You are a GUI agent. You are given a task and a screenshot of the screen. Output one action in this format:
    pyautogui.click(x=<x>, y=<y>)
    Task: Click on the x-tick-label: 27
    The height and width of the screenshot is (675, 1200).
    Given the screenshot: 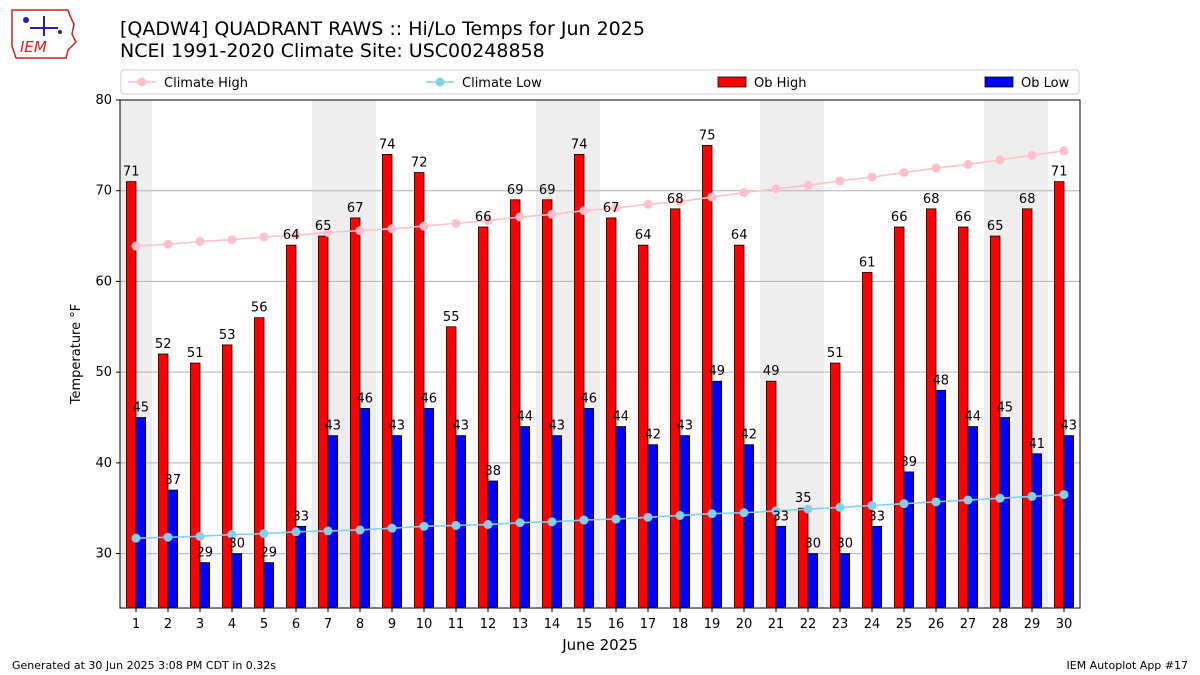 What is the action you would take?
    pyautogui.click(x=968, y=624)
    